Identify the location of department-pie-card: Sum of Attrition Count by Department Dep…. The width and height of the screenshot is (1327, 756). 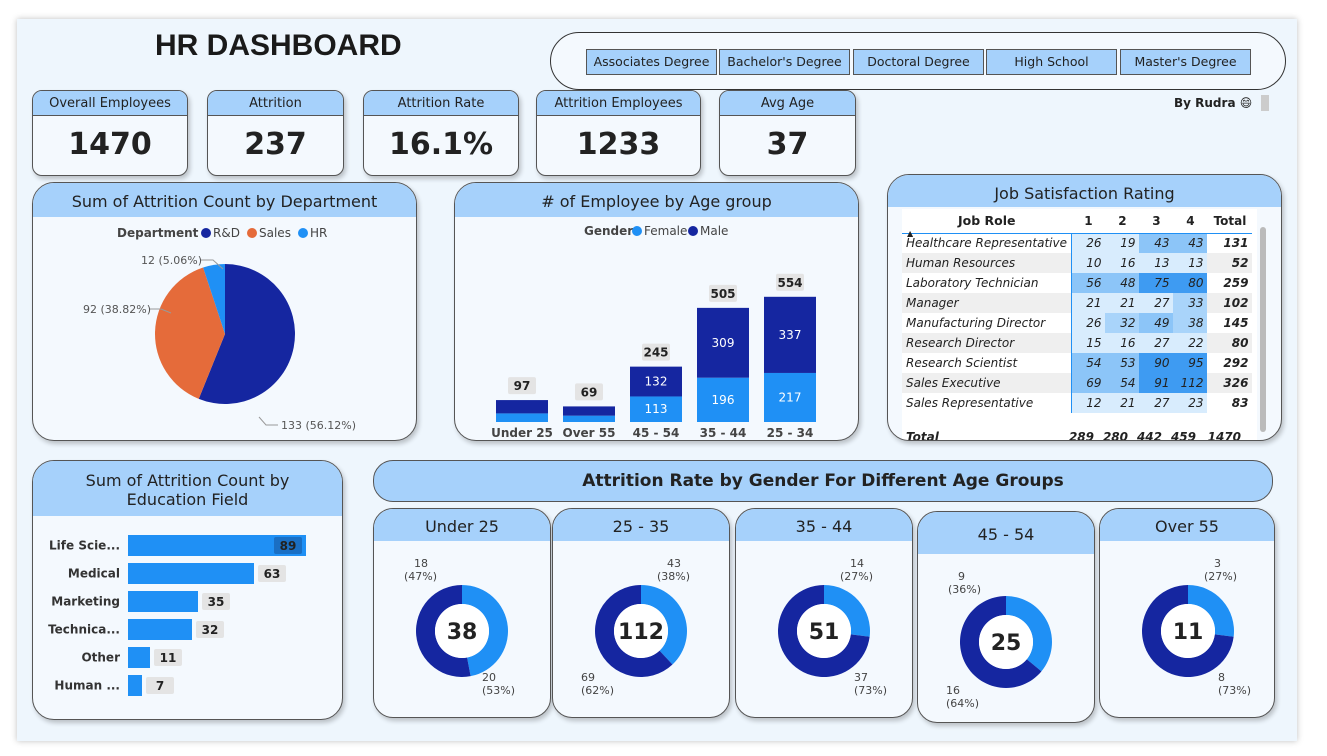
(224, 311).